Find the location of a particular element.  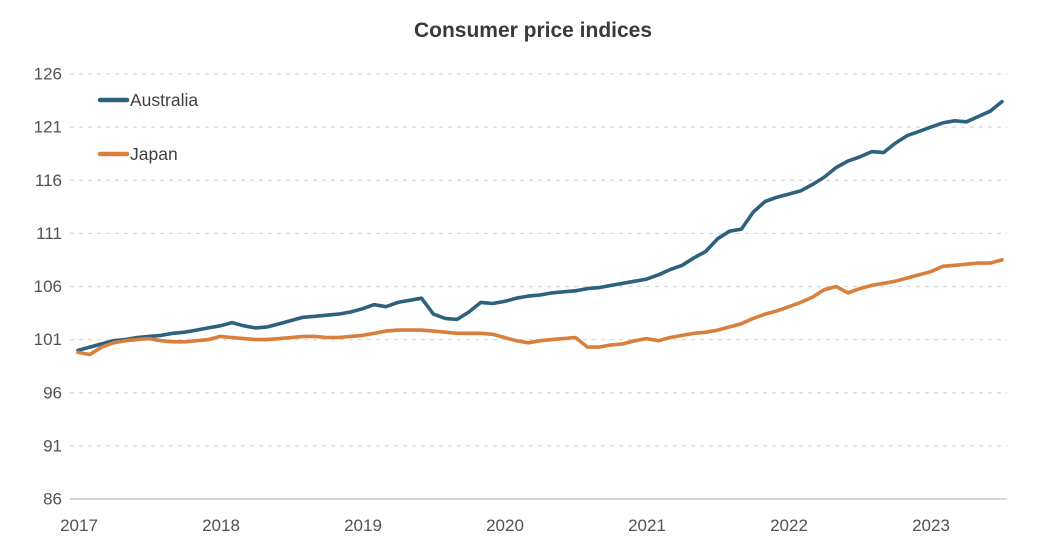

y-axis-labels: 86 91 96 101 106 111 116 121 126 is located at coordinates (48, 287).